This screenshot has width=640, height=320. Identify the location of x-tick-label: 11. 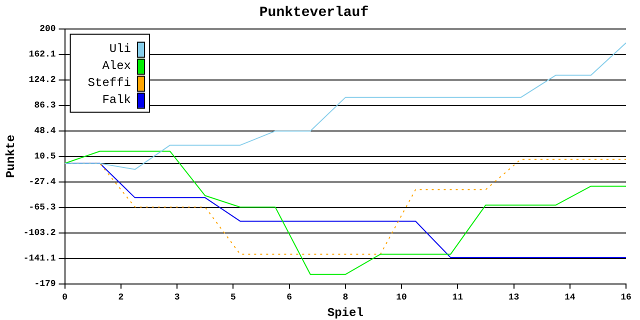
(458, 297).